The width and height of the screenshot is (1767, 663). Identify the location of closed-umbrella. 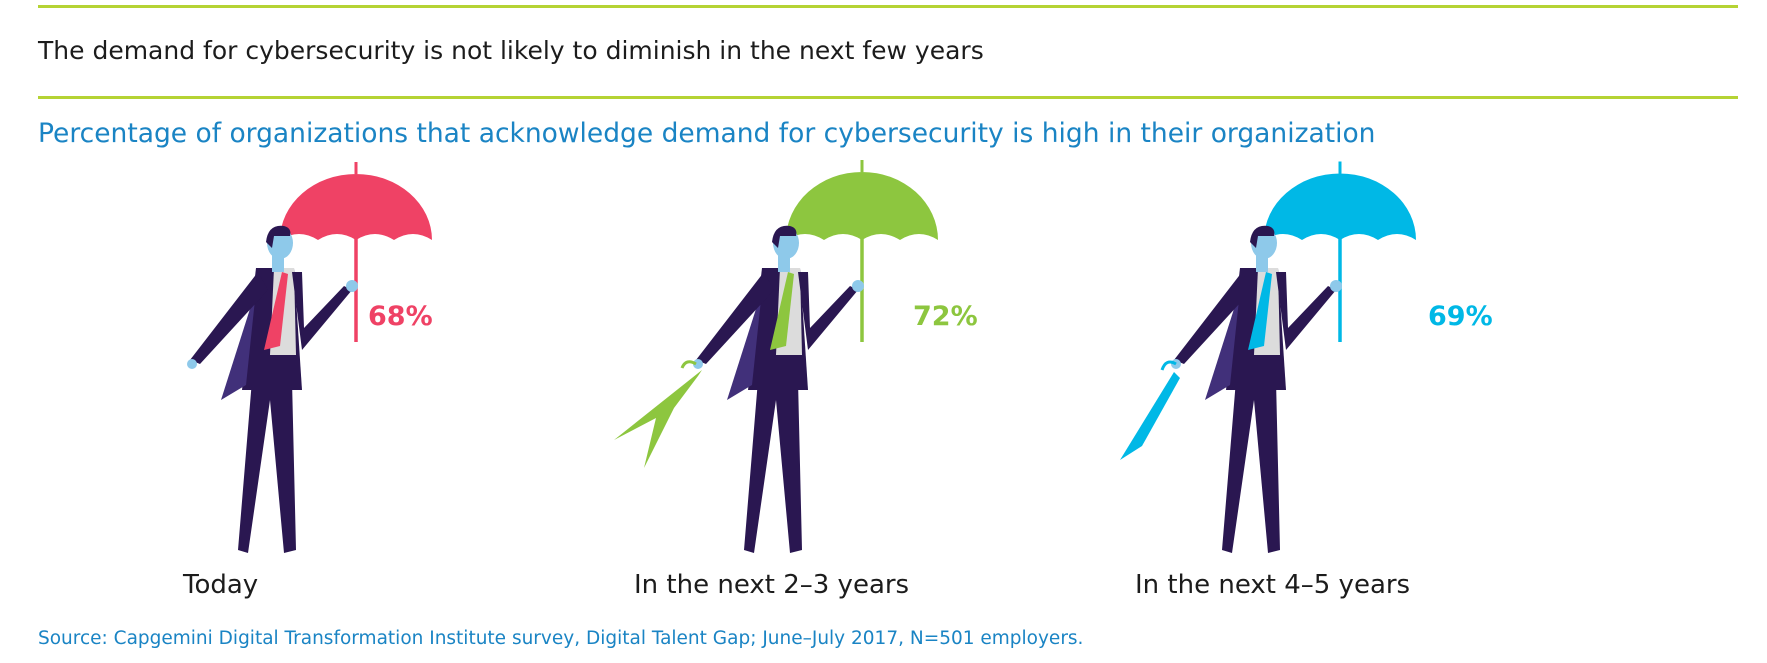
(1150, 416).